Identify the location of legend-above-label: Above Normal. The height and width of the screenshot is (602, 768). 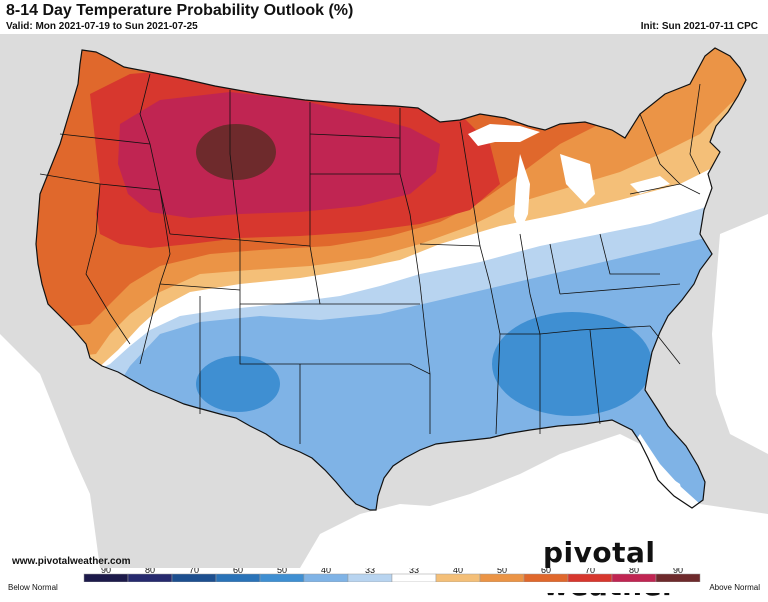
(734, 587).